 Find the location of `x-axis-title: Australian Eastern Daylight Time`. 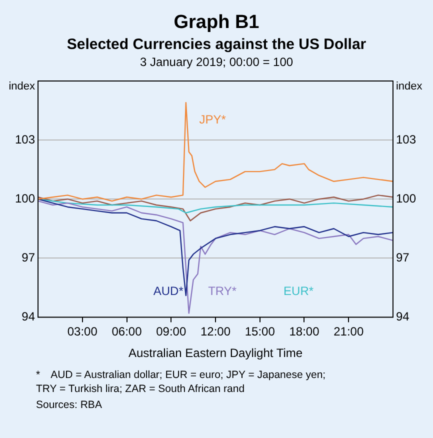

x-axis-title: Australian Eastern Daylight Time is located at coordinates (215, 353).